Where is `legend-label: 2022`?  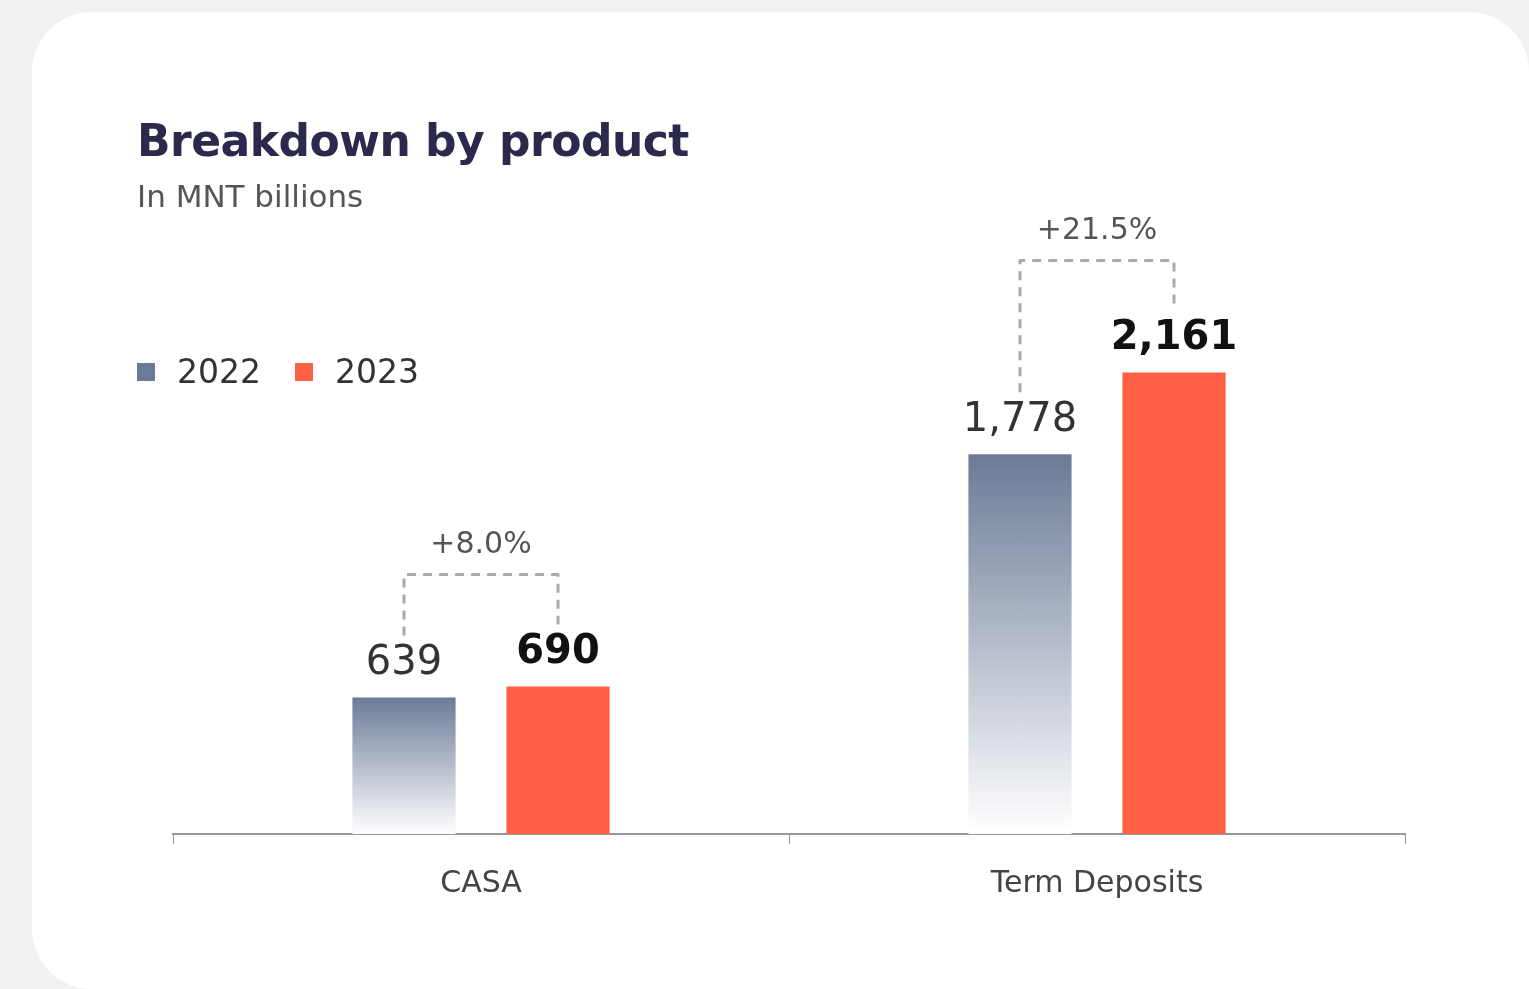
legend-label: 2022 is located at coordinates (219, 371).